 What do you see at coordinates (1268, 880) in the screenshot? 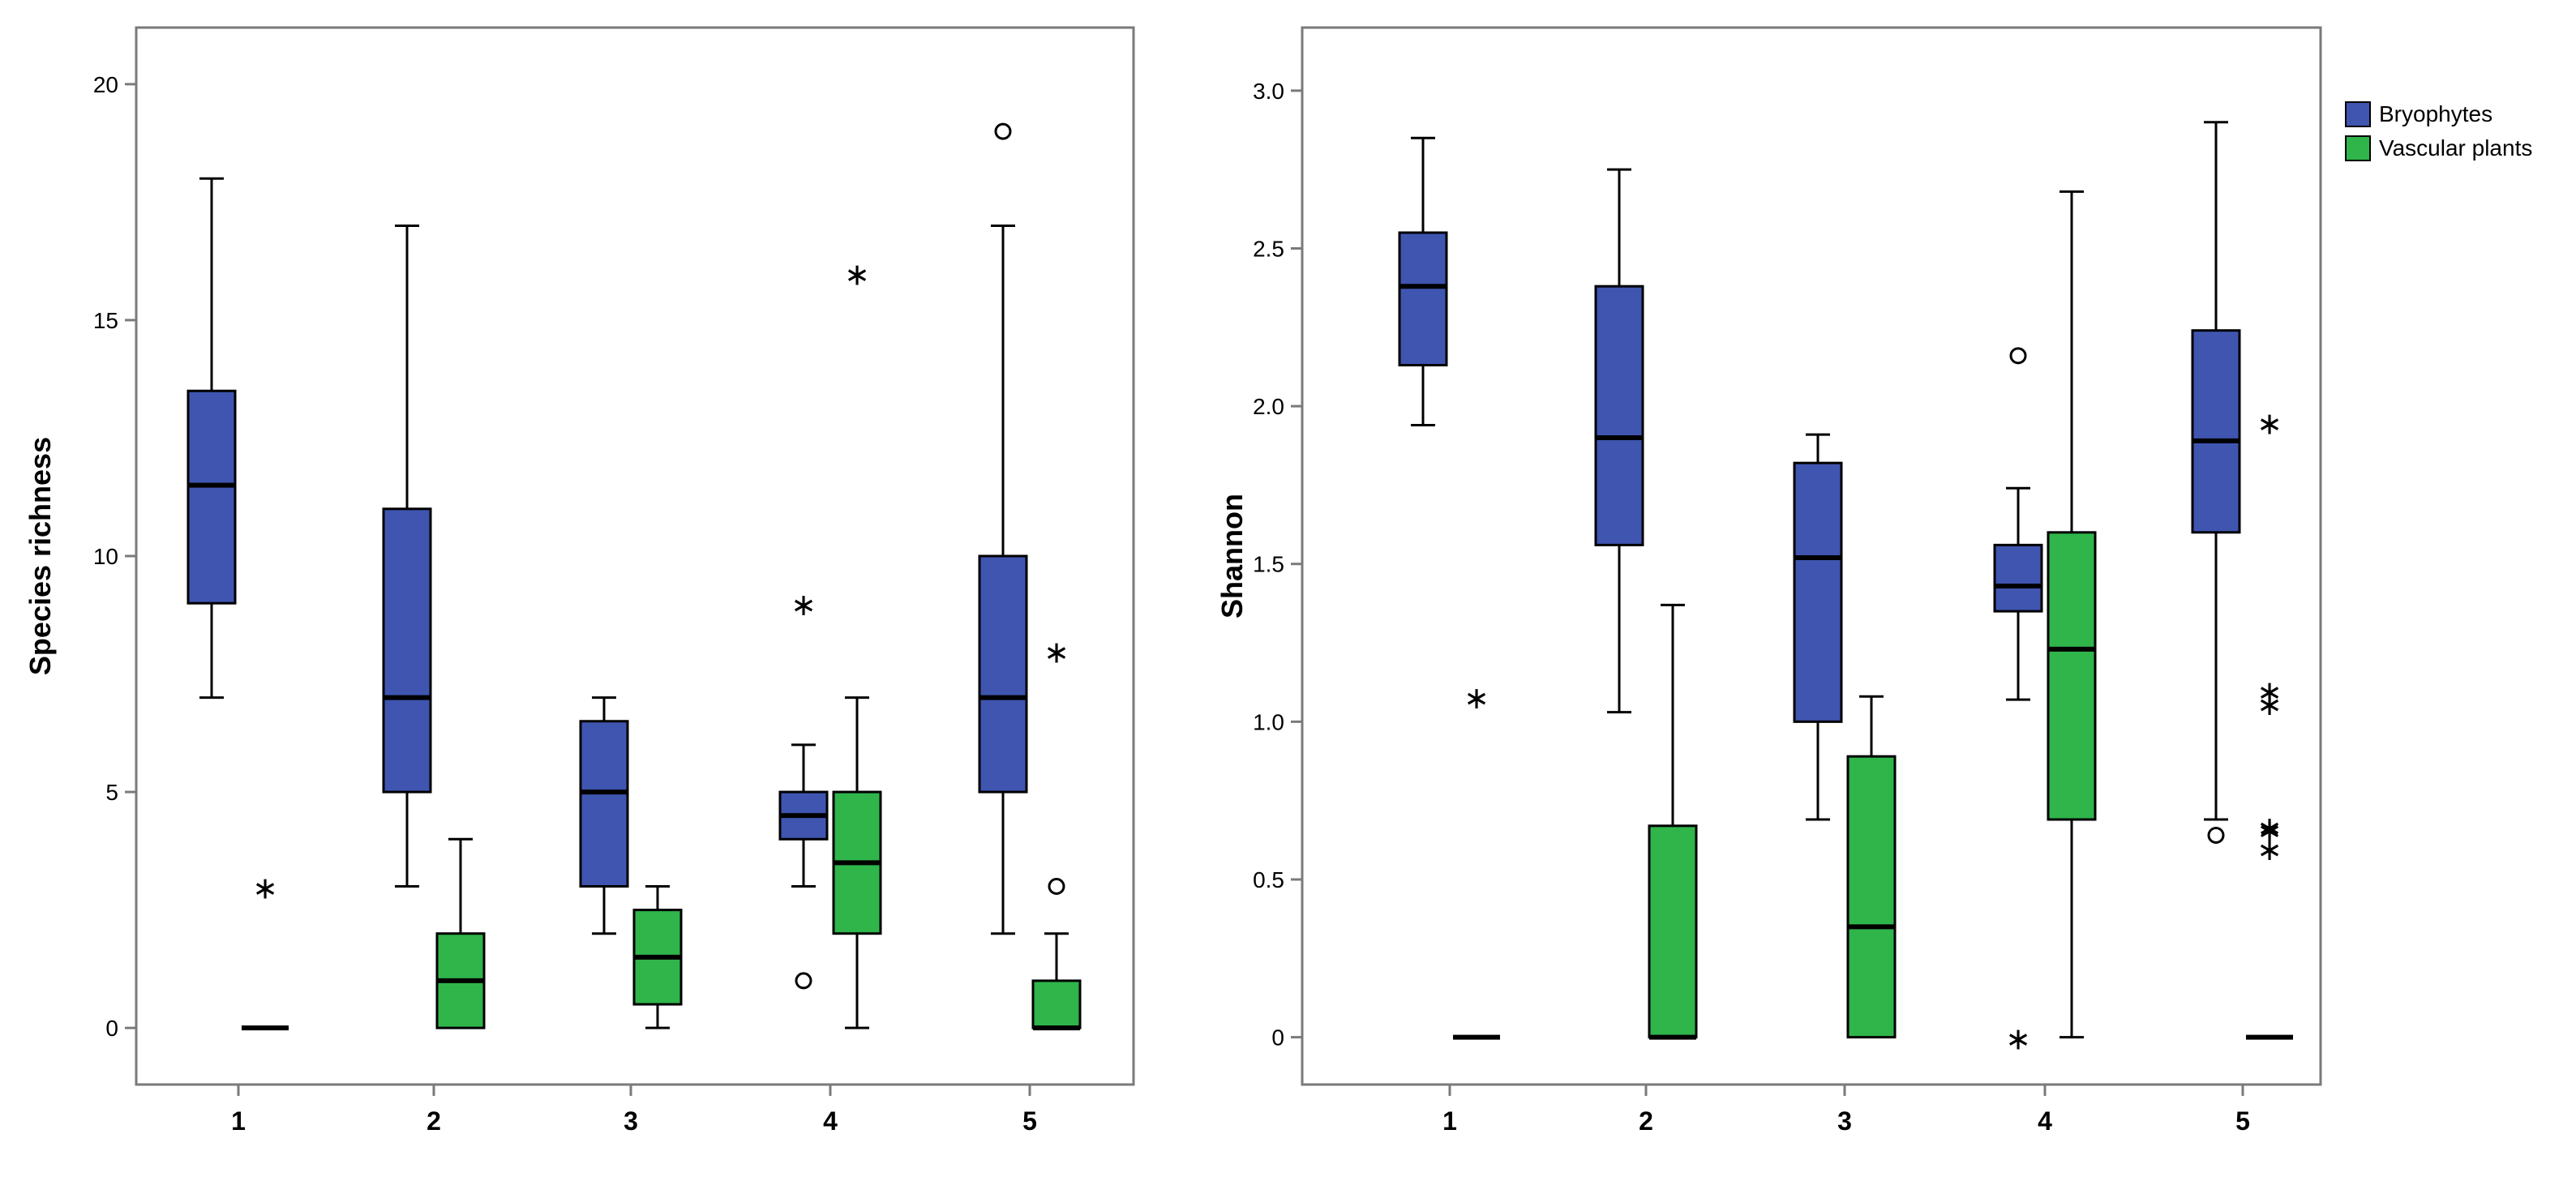
I see `y-tick-label: 0.5` at bounding box center [1268, 880].